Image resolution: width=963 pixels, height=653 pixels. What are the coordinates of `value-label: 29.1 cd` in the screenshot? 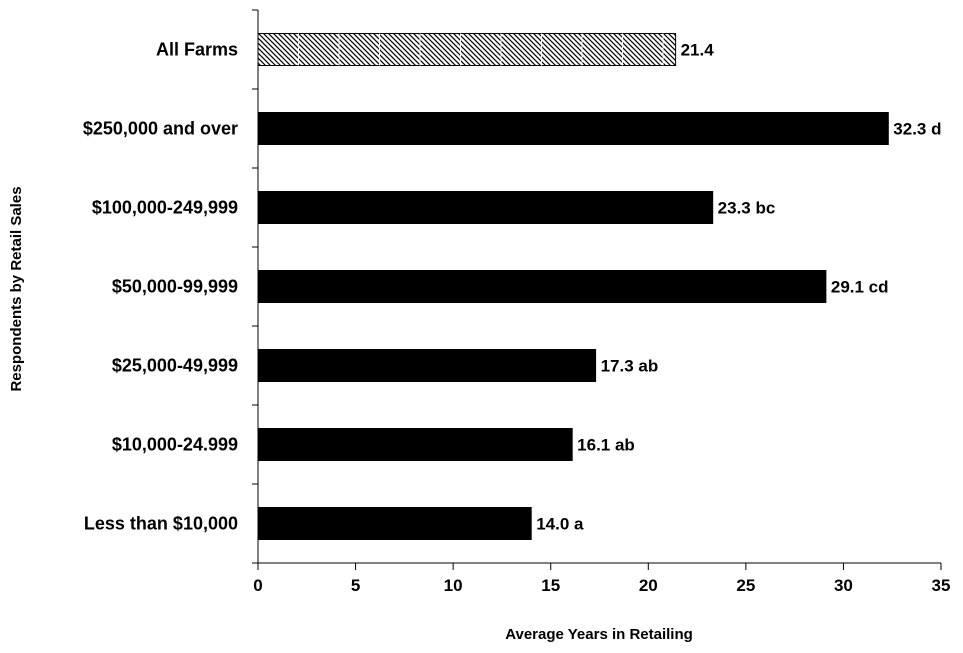 It's located at (860, 287).